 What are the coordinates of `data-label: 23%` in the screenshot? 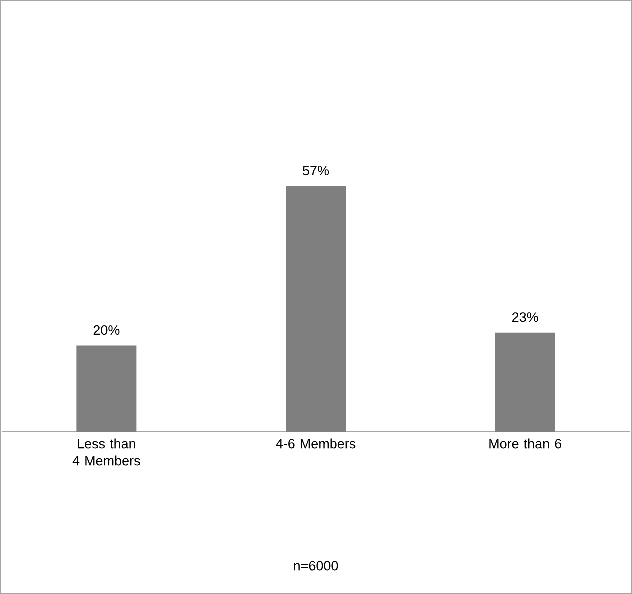 It's located at (525, 317).